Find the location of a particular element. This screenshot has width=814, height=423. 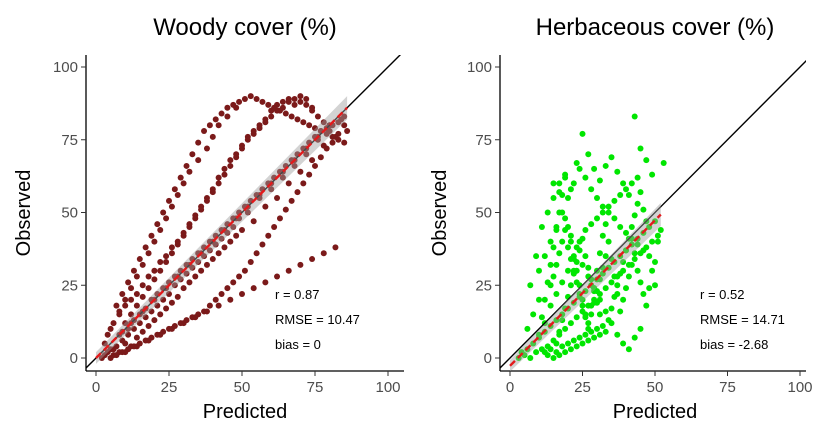

y-axis-label: Observed is located at coordinates (440, 213).